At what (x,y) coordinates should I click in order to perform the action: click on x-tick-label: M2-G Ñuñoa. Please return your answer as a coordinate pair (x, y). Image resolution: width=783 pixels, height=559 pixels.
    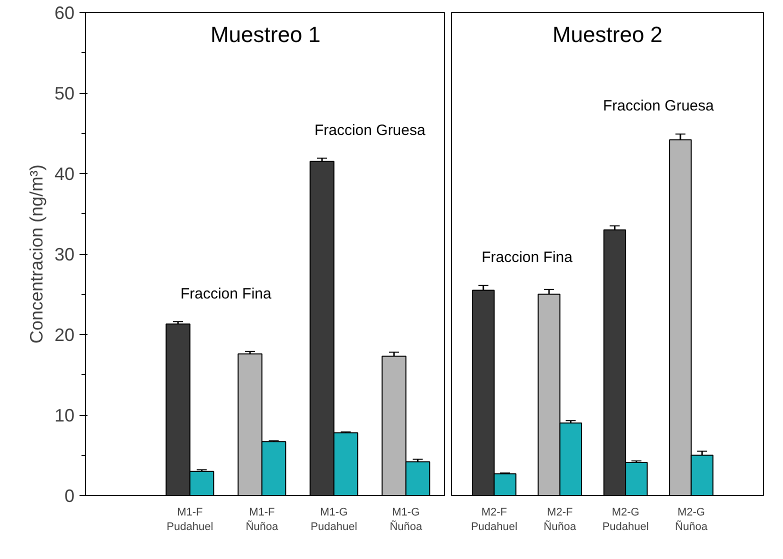
    Looking at the image, I should click on (691, 519).